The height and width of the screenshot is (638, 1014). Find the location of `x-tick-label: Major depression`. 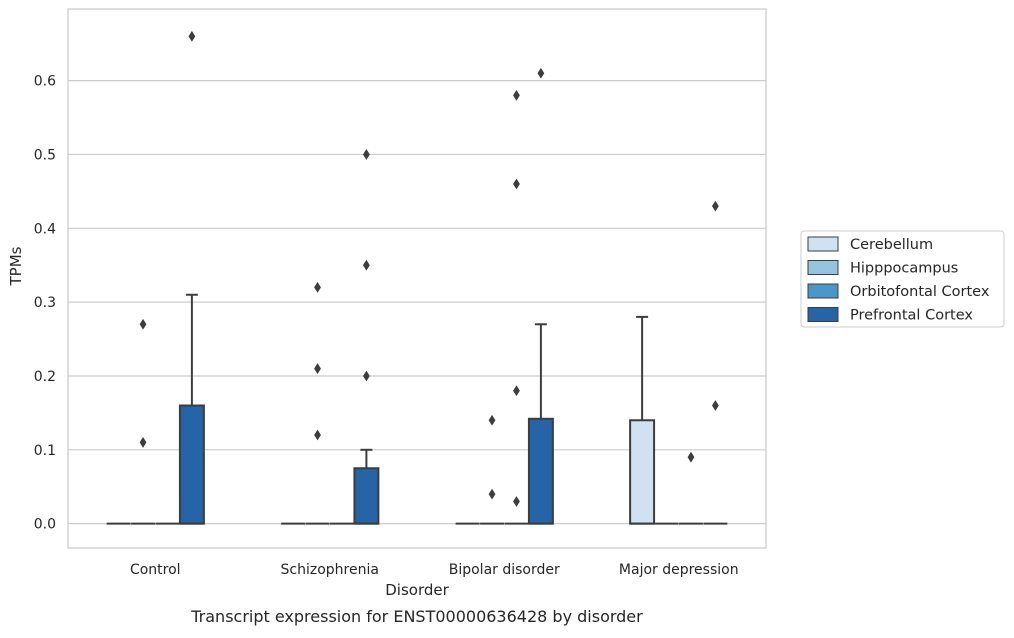

x-tick-label: Major depression is located at coordinates (679, 570).